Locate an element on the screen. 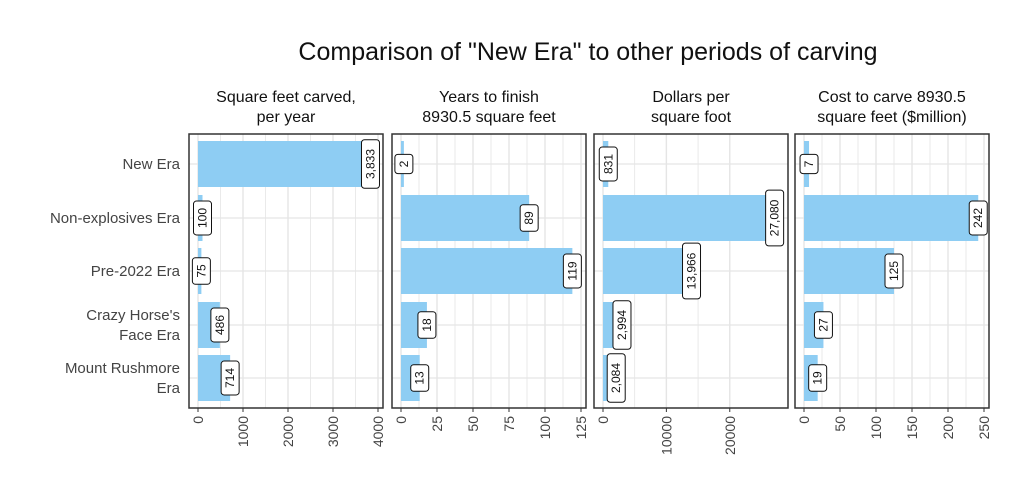  svg-text: 75 is located at coordinates (201, 271).